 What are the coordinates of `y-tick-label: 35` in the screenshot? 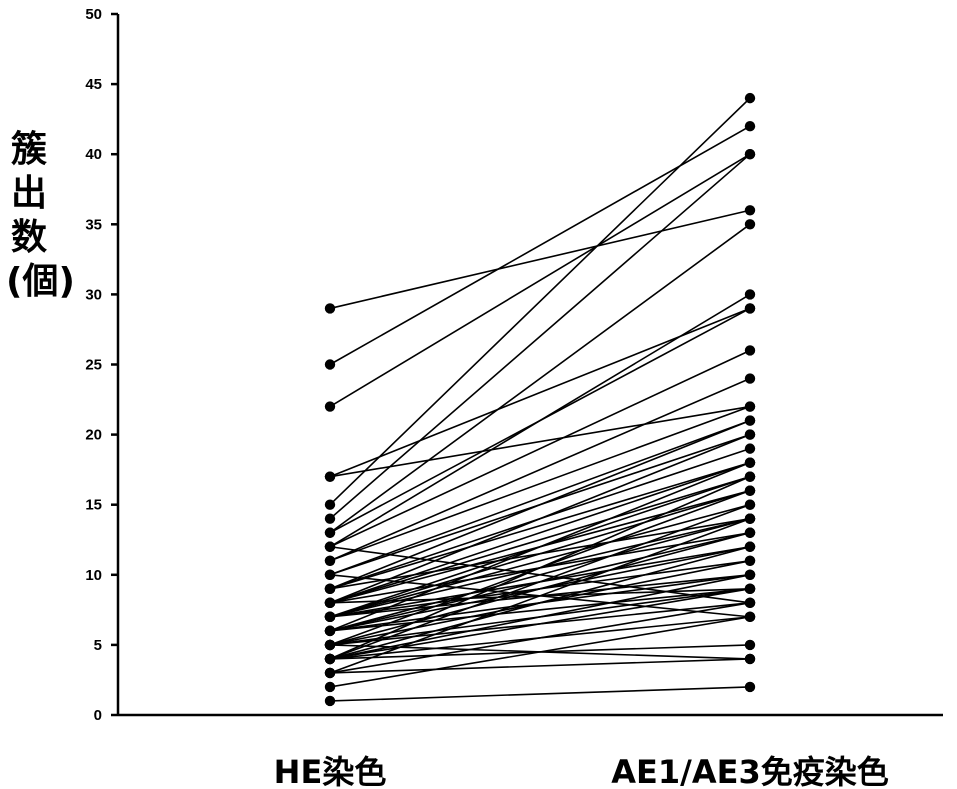 It's located at (93, 224).